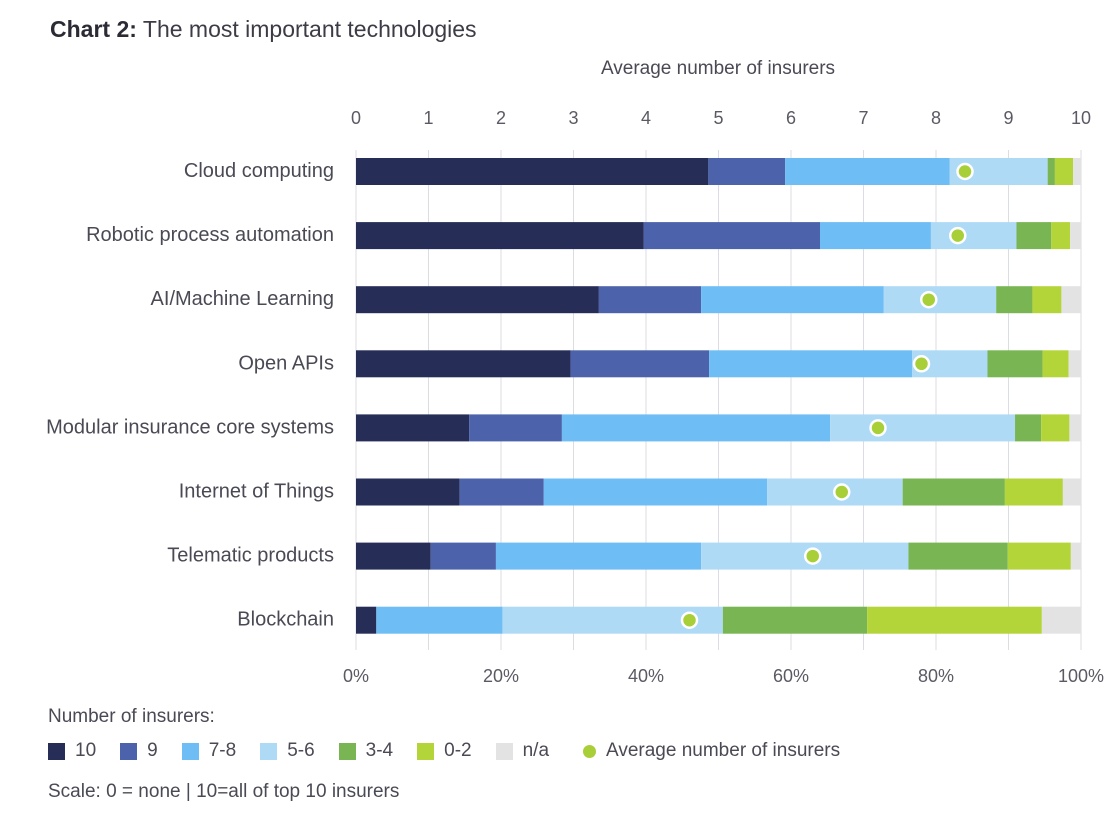 Image resolution: width=1118 pixels, height=835 pixels. Describe the element at coordinates (259, 171) in the screenshot. I see `category-label: Cloud computing` at that location.